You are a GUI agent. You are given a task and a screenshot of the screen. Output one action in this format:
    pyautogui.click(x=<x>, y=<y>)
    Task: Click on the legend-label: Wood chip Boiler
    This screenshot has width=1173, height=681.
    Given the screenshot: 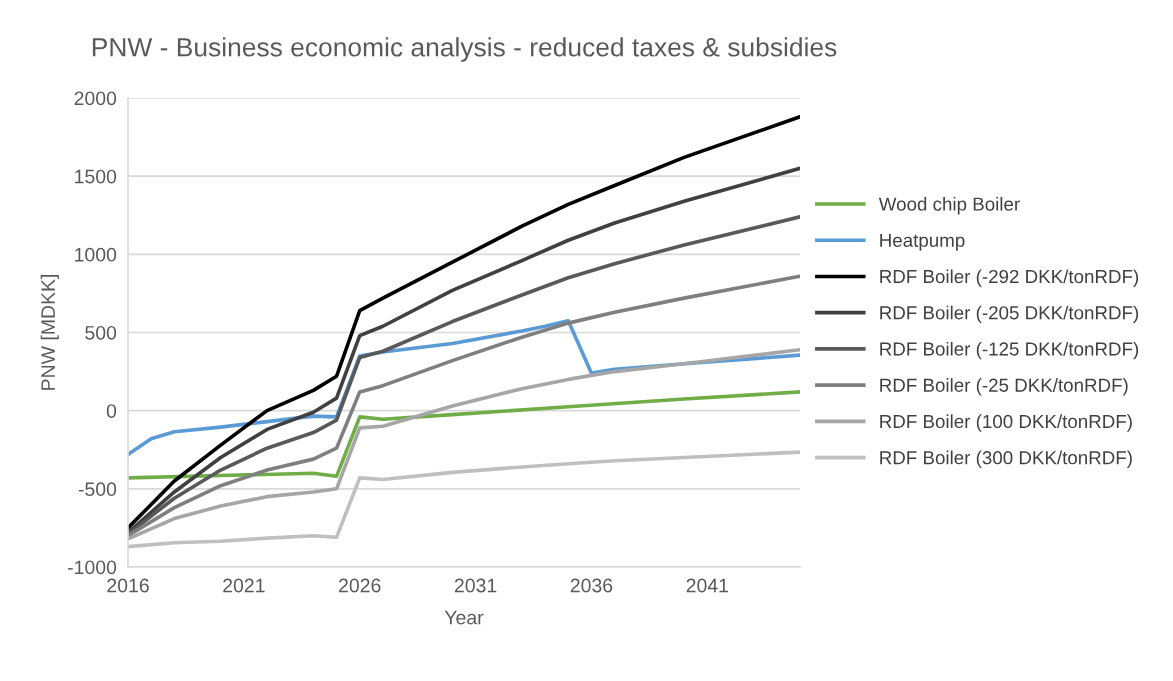 What is the action you would take?
    pyautogui.click(x=949, y=205)
    